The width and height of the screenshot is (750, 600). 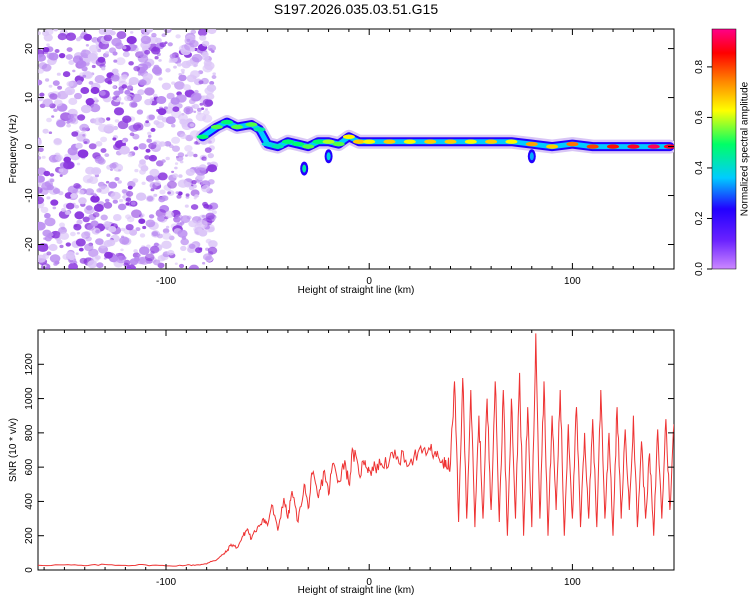 I want to click on x-tick-label: 100, so click(x=572, y=582).